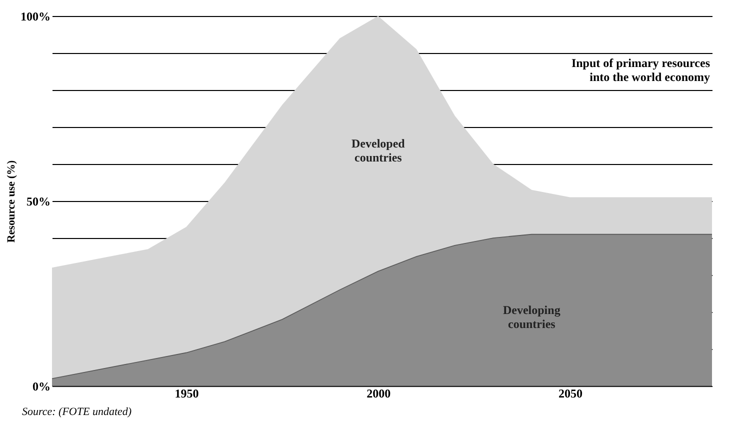 This screenshot has width=745, height=431. I want to click on x-tick-label: 2050, so click(570, 393).